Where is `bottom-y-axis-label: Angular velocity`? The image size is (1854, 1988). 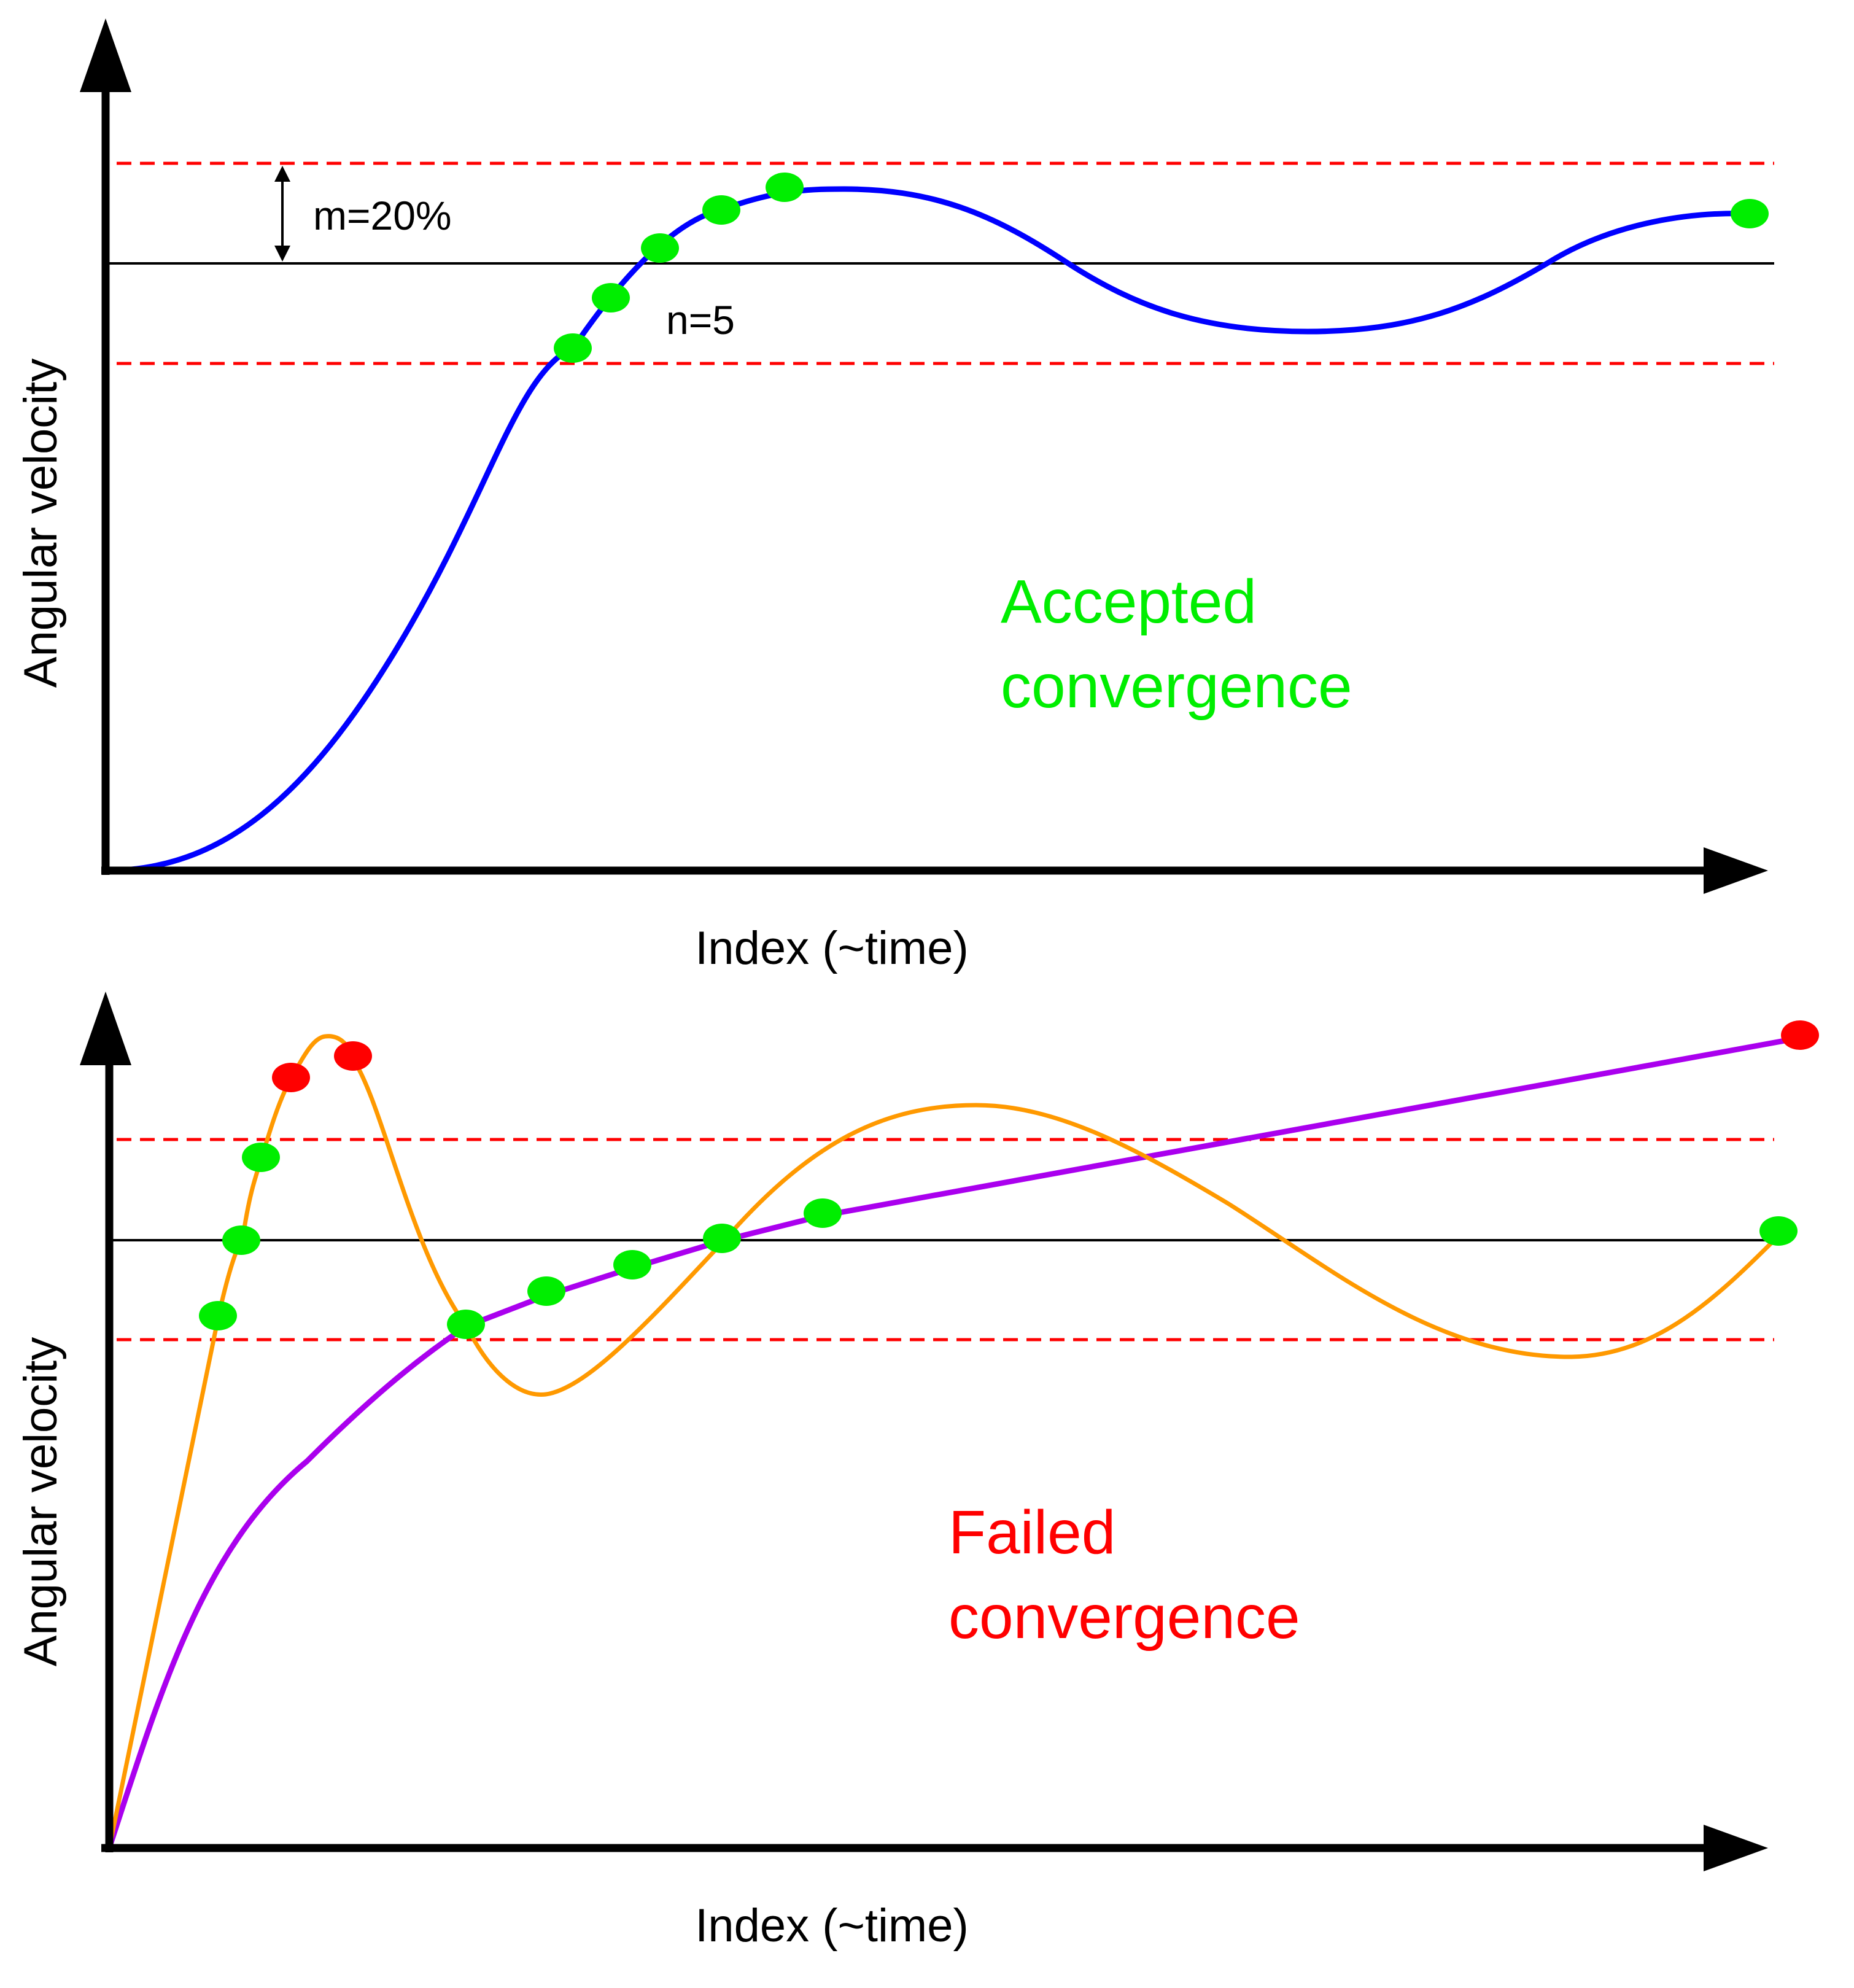 bottom-y-axis-label: Angular velocity is located at coordinates (41, 1502).